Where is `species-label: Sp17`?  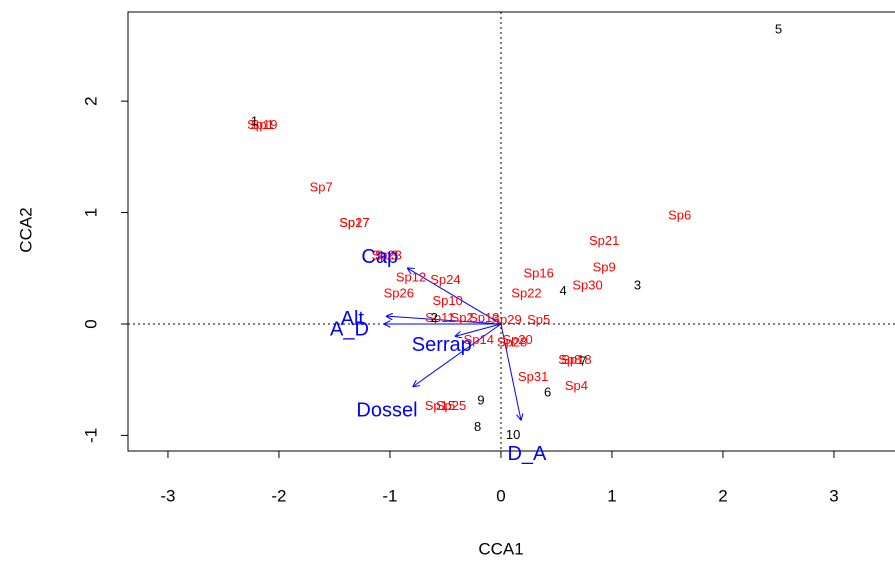 species-label: Sp17 is located at coordinates (354, 222).